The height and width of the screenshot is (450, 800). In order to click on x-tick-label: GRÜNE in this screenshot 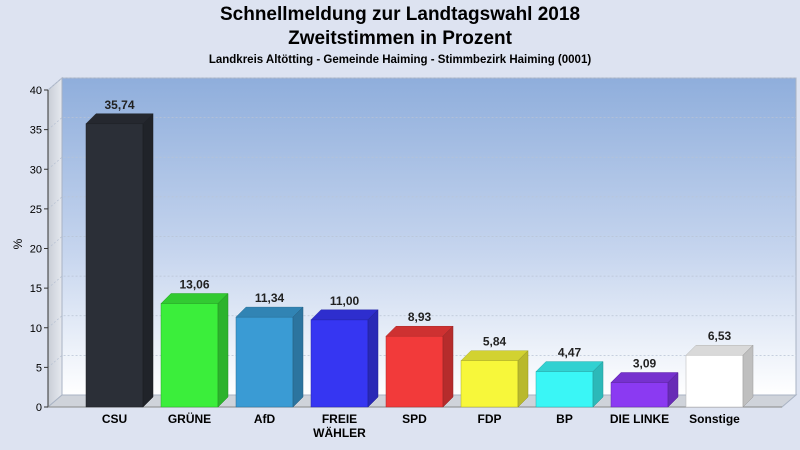, I will do `click(189, 418)`.